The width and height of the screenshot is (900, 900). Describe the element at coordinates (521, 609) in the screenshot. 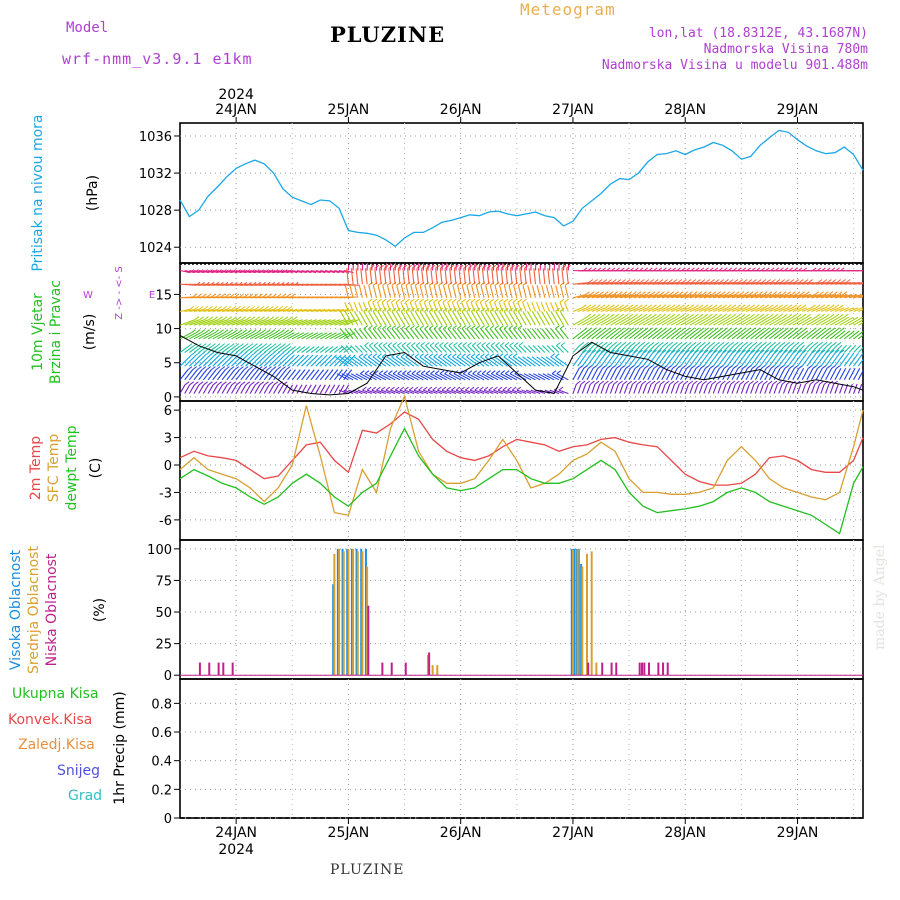

I see `clouds-panel-frame` at that location.